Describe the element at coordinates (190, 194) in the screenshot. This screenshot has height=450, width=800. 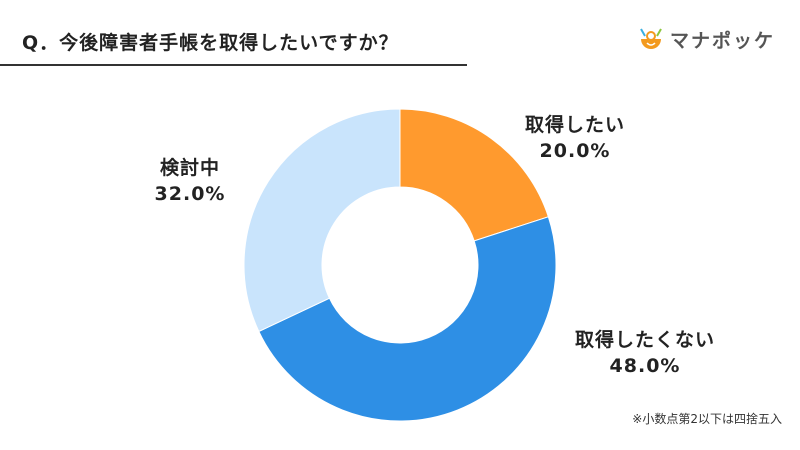
I see `slice-value: 32.0%` at that location.